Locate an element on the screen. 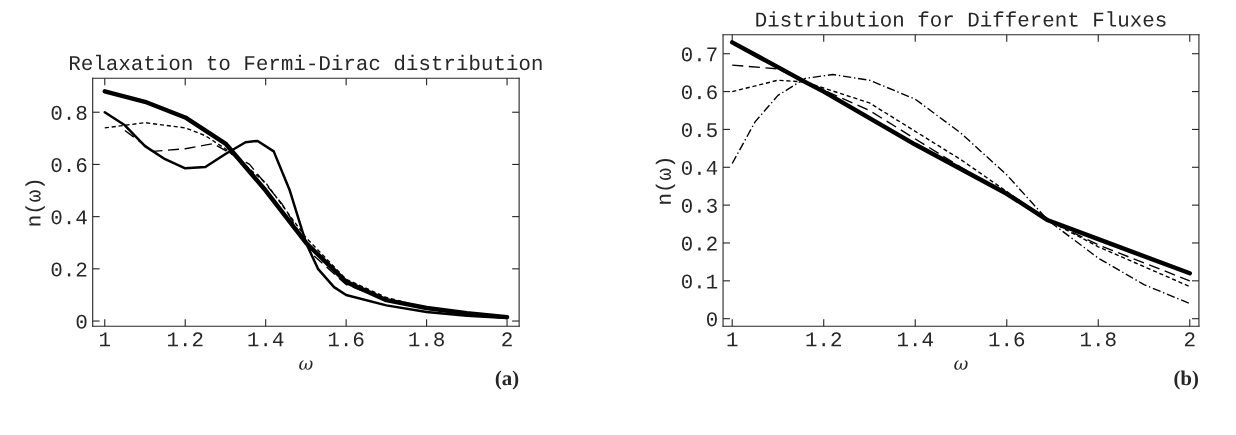 The height and width of the screenshot is (435, 1236). y-tick-label: 0.1 is located at coordinates (699, 281).